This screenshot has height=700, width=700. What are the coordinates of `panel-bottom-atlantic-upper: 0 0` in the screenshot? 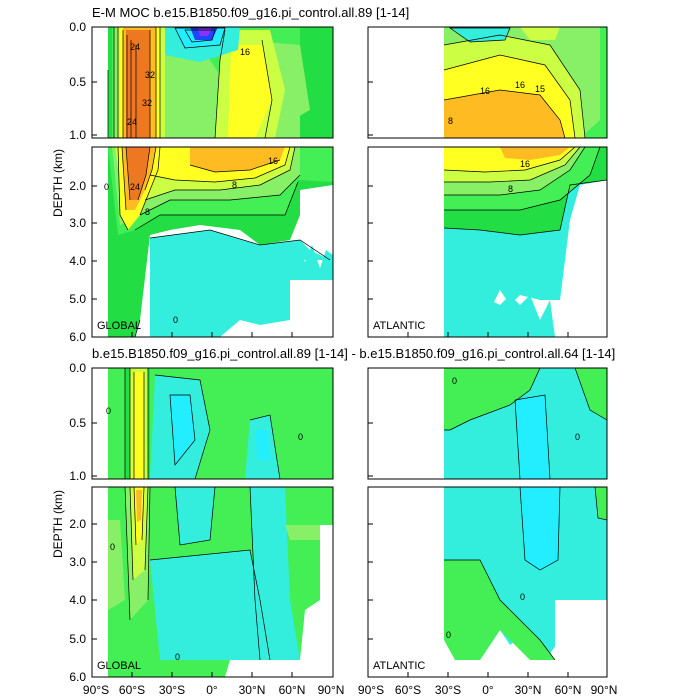 It's located at (487, 423).